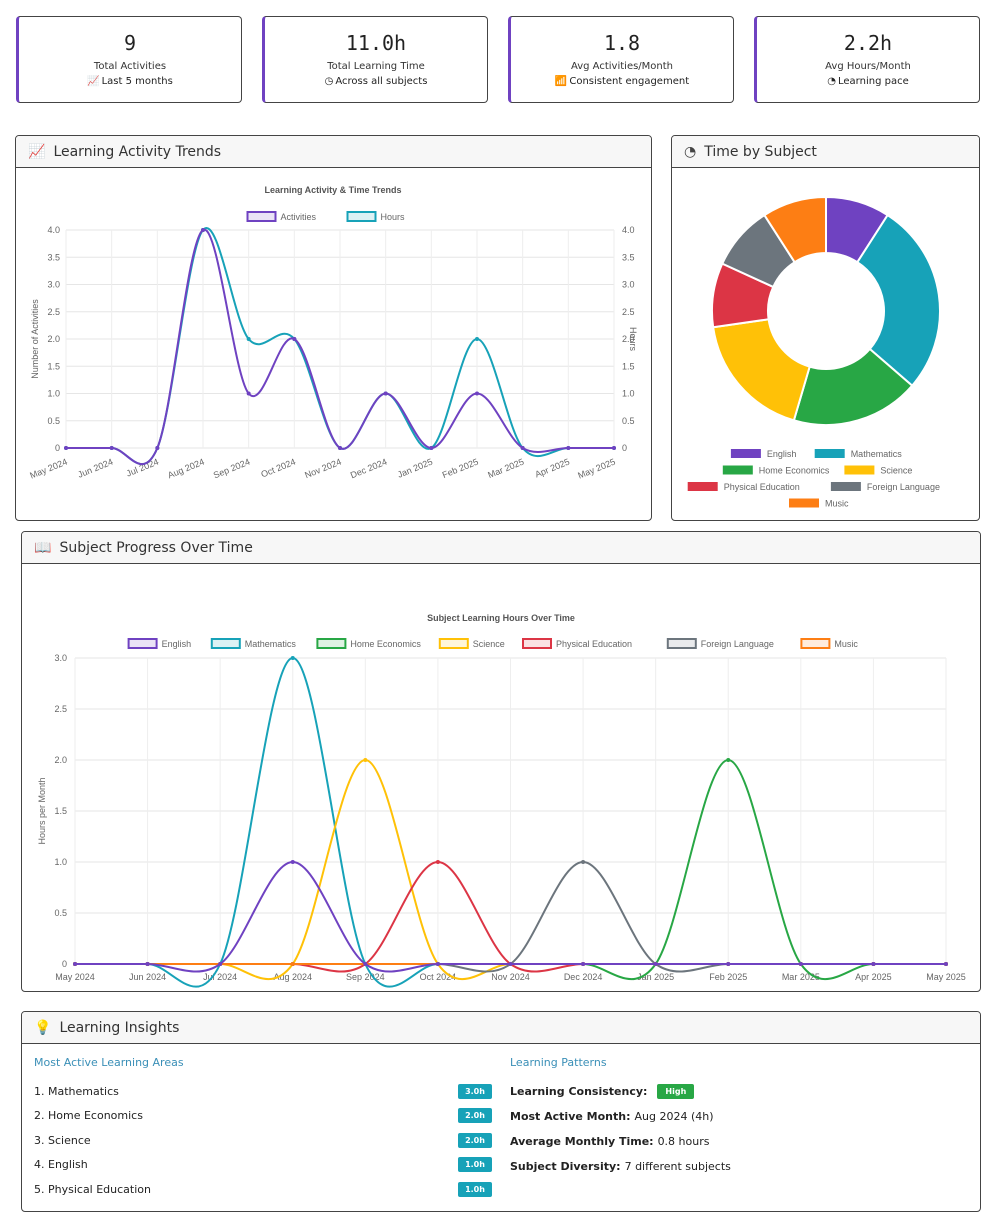  What do you see at coordinates (53, 285) in the screenshot?
I see `y-tick-label: 3.0` at bounding box center [53, 285].